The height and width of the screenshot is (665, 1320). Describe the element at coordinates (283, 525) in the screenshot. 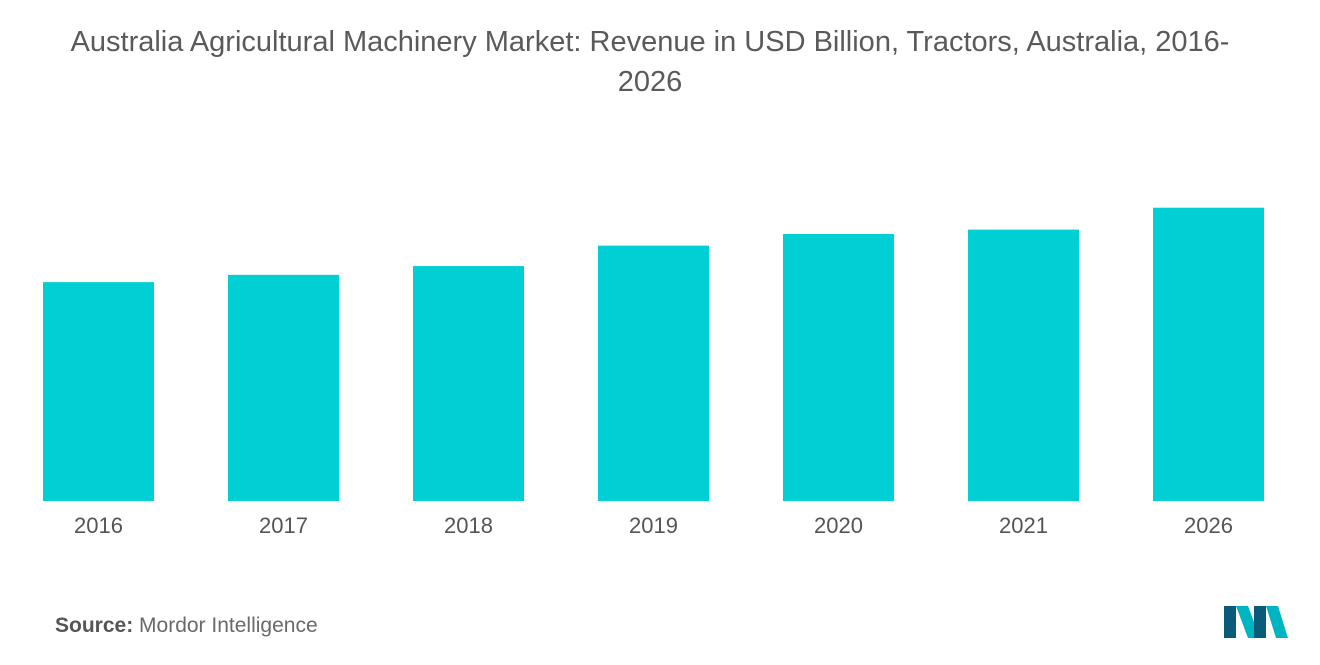

I see `x-tick-label-2017: 2017` at that location.